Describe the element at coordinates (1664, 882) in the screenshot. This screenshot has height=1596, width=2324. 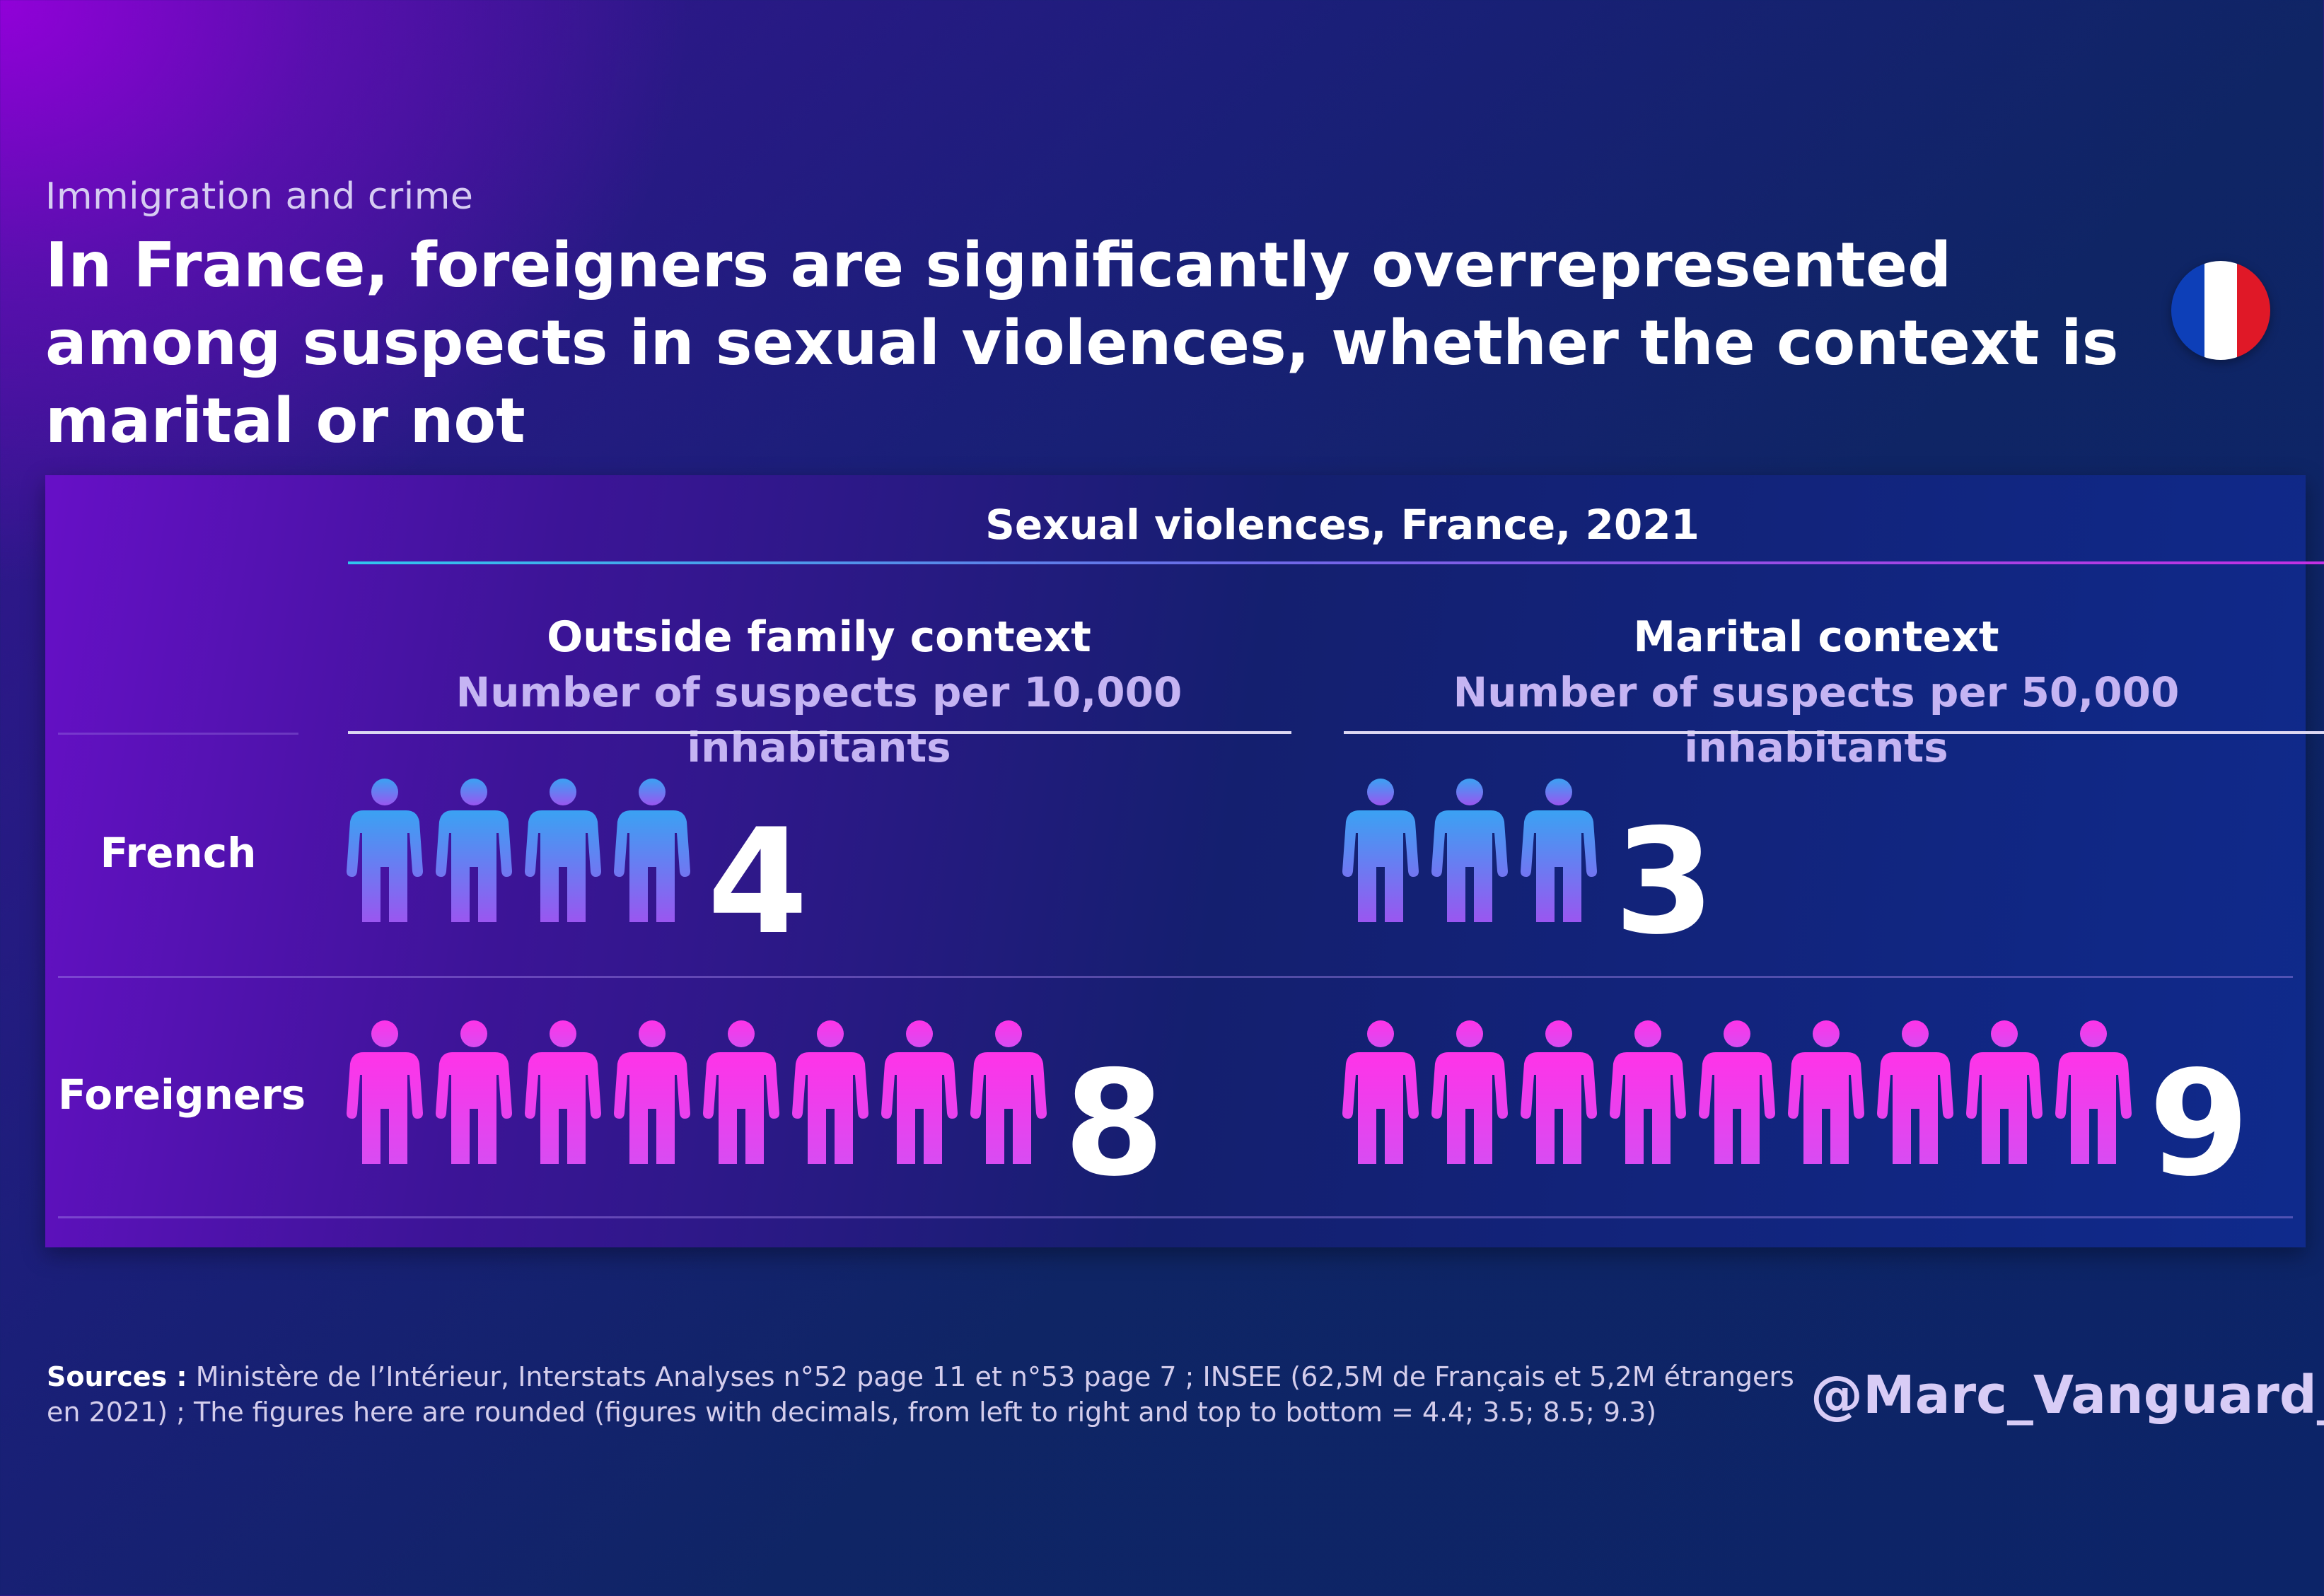
I see `value-french-marital: 3` at that location.